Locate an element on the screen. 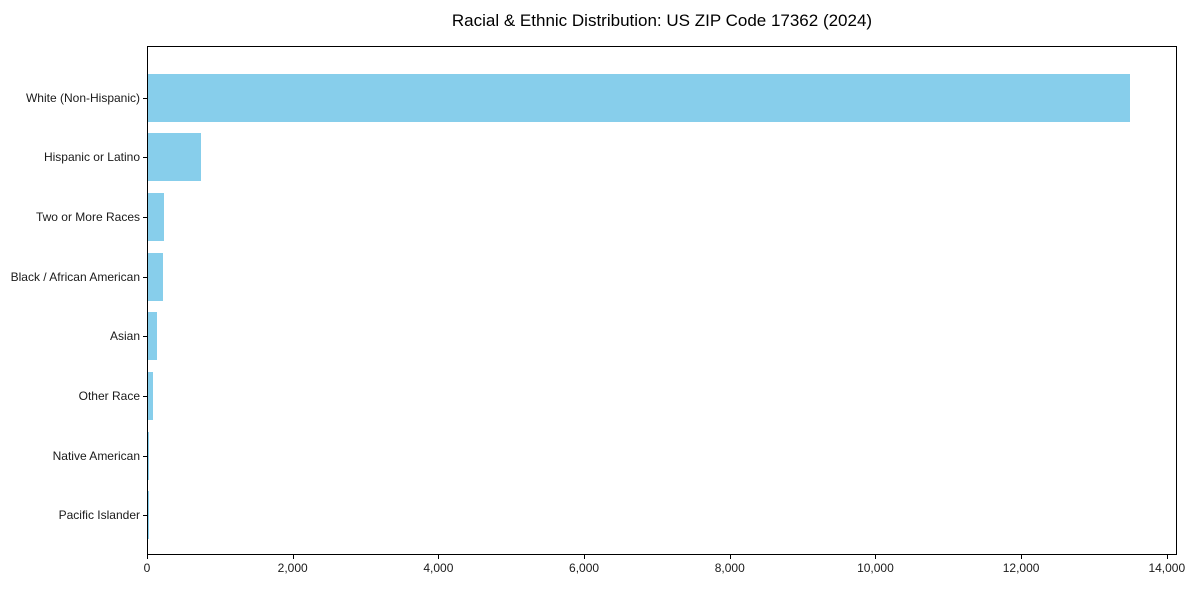  x-axis-tick-label: 0 is located at coordinates (147, 568).